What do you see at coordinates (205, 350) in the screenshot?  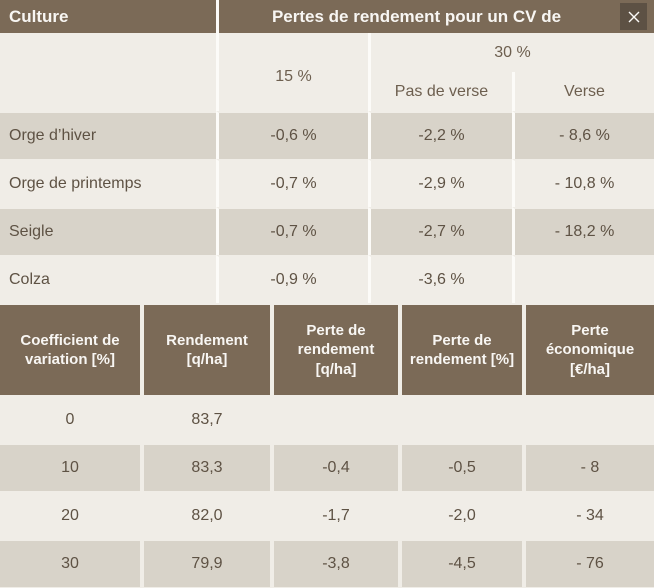 I see `col-header-rendement: Rendement [q/ha]` at bounding box center [205, 350].